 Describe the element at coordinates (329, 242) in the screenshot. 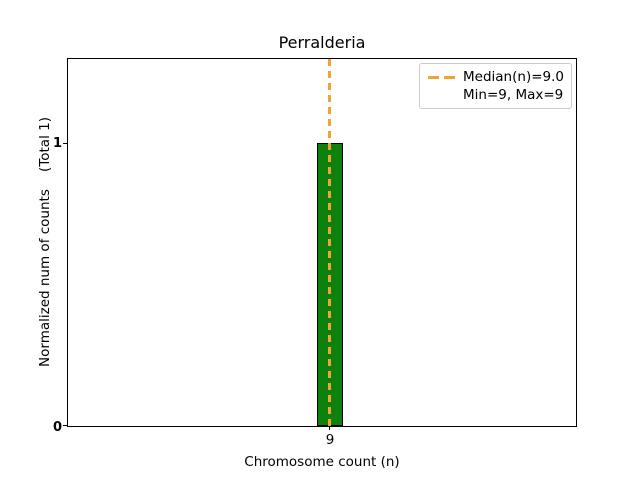

I see `median-dashed-line` at that location.